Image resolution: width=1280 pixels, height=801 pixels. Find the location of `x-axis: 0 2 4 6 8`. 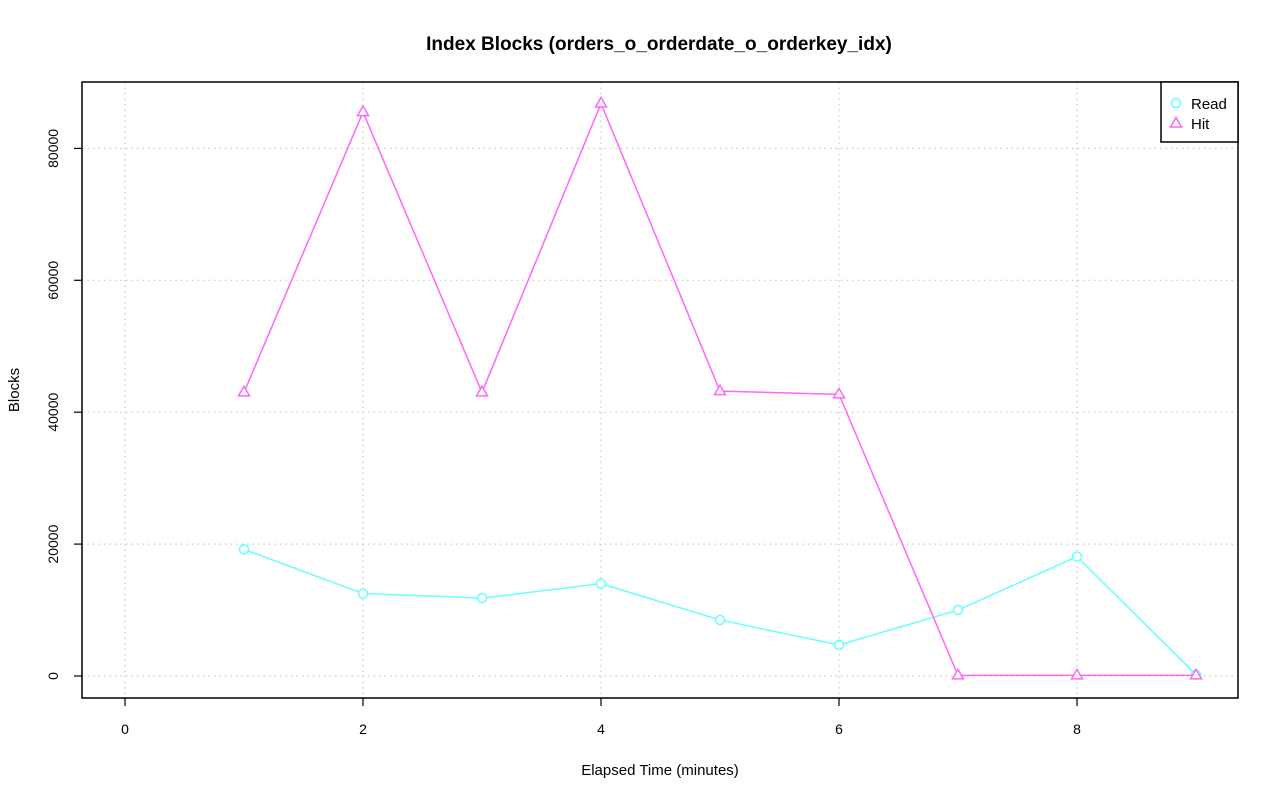

x-axis: 0 2 4 6 8 is located at coordinates (601, 717).